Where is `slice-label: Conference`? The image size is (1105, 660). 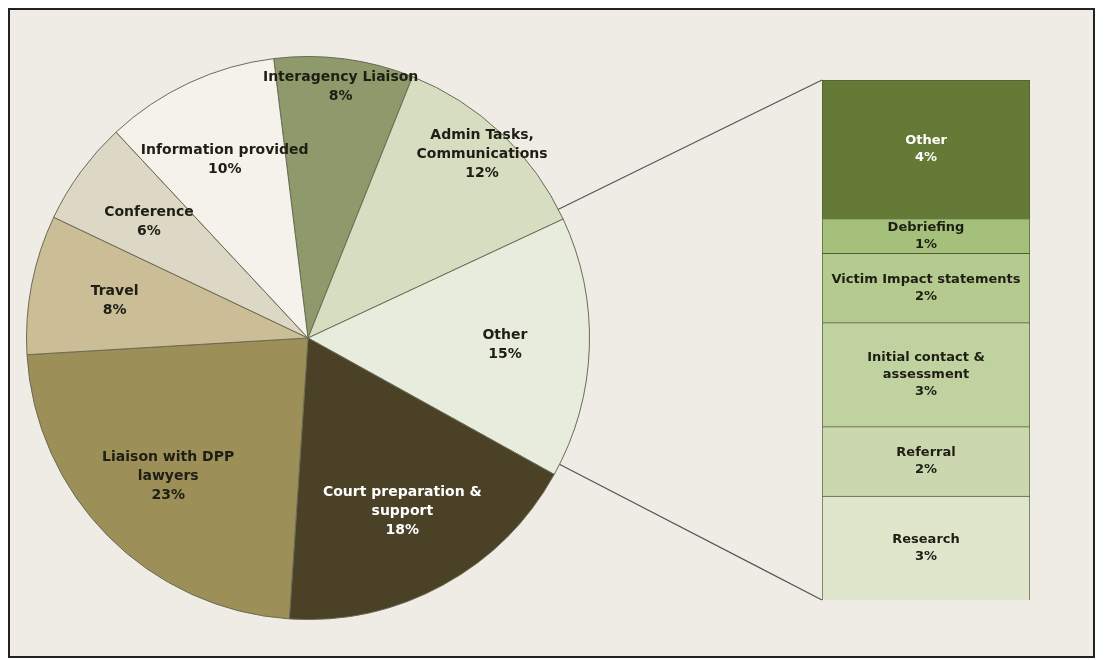 slice-label: Conference is located at coordinates (149, 210).